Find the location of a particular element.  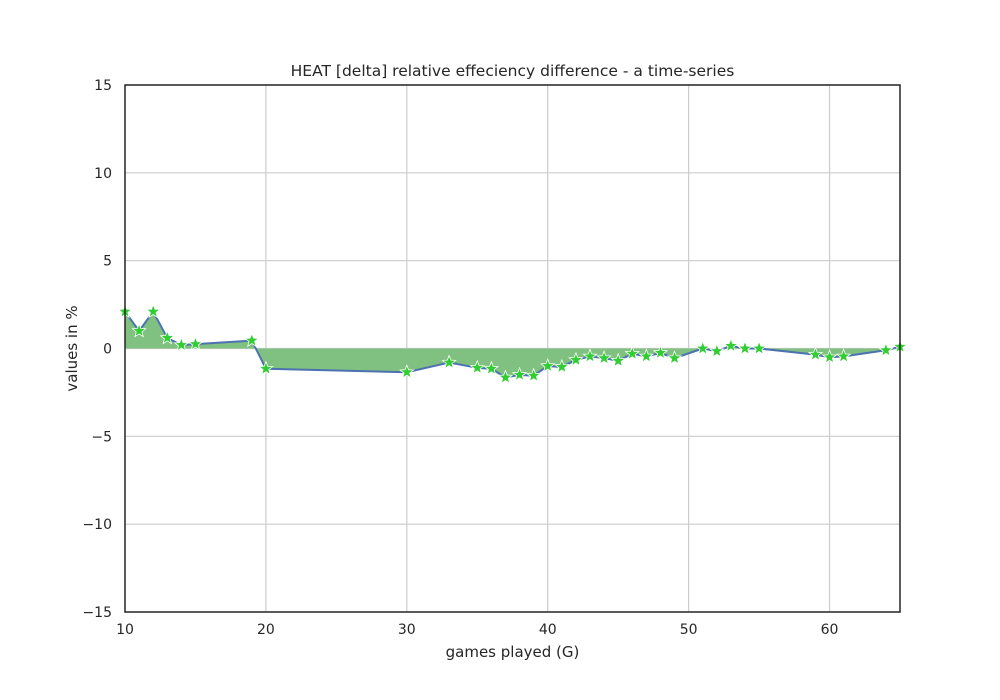

y-tick-label: 0 is located at coordinates (107, 350).